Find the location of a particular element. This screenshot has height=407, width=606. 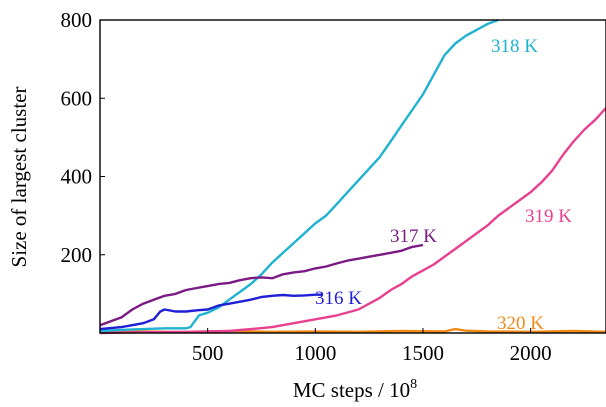

y-tick-label: 600 is located at coordinates (77, 98).